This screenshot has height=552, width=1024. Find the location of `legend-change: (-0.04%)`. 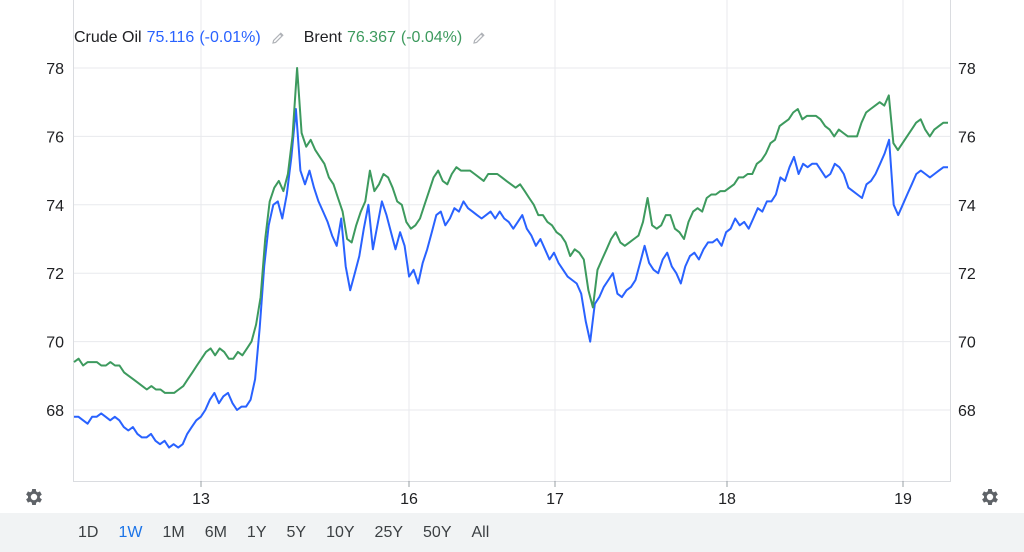

legend-change: (-0.04%) is located at coordinates (431, 37).